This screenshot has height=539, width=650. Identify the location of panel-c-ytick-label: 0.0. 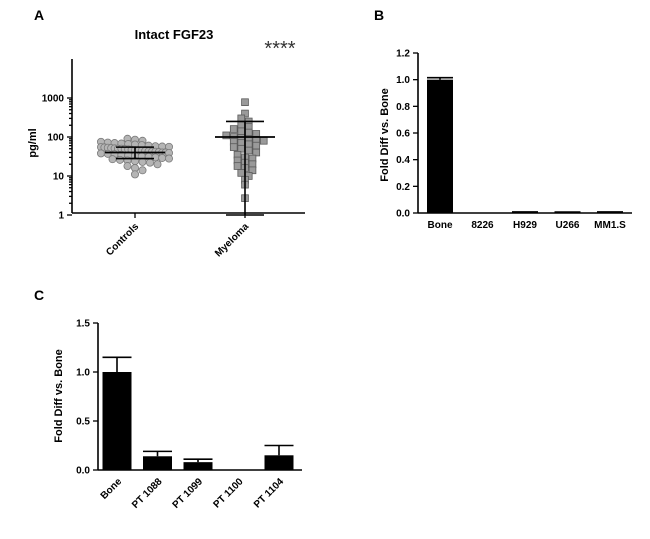
(83, 471).